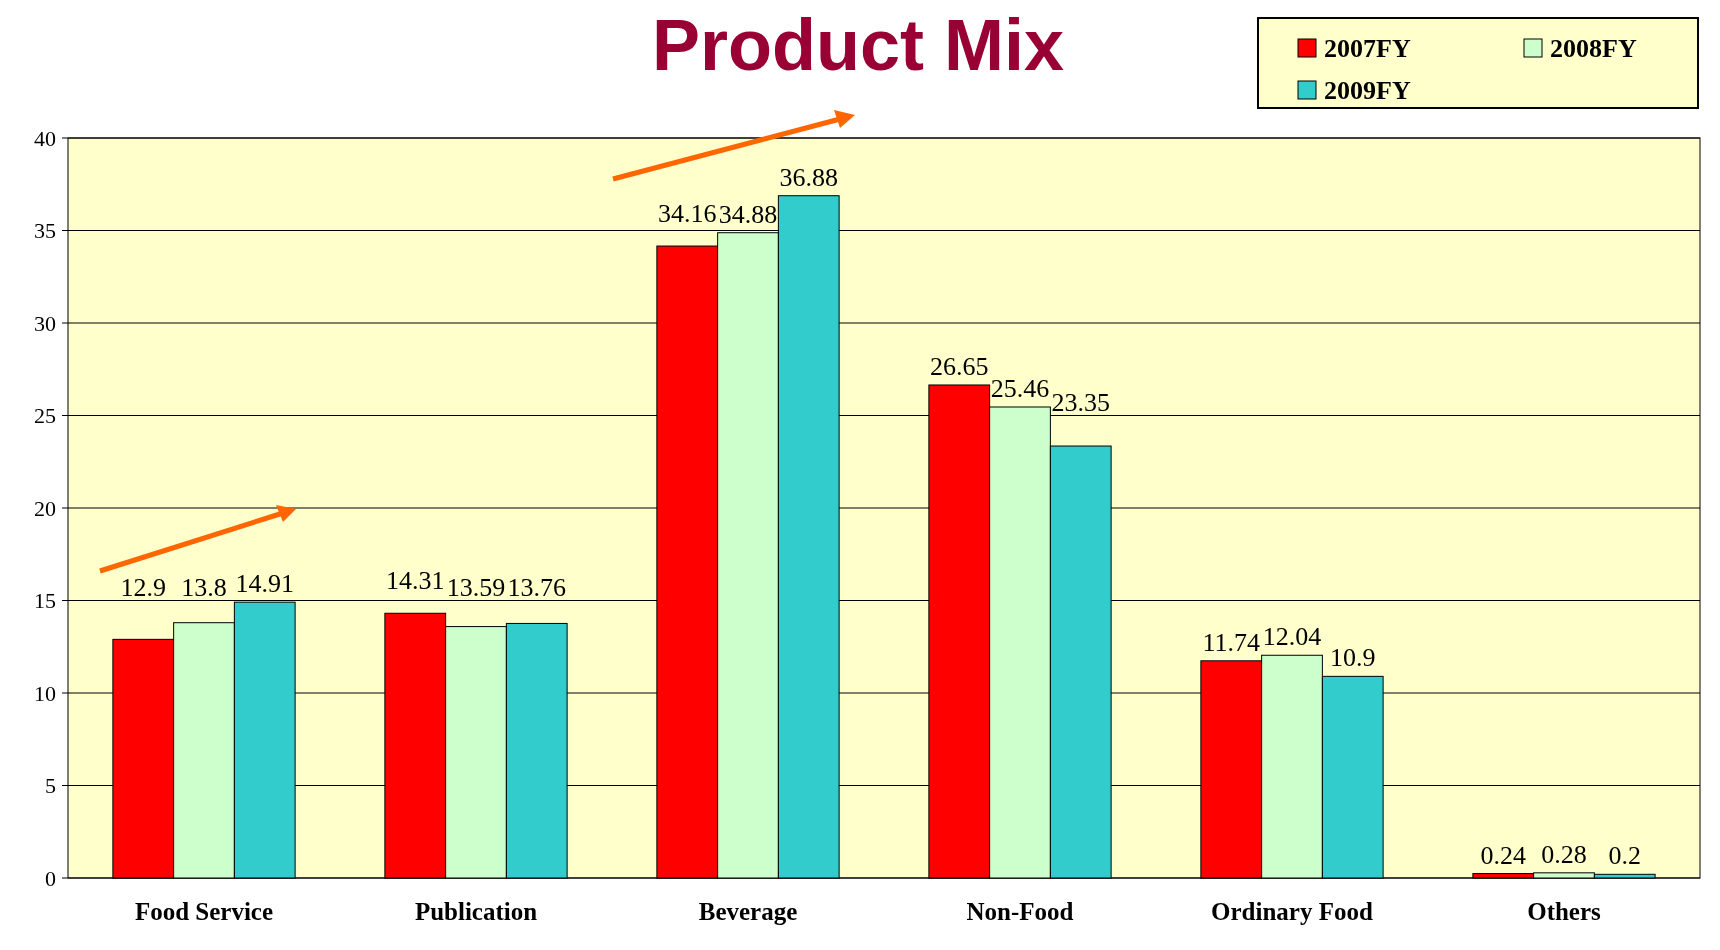 Image resolution: width=1720 pixels, height=950 pixels. What do you see at coordinates (808, 177) in the screenshot?
I see `data-label: 36.88` at bounding box center [808, 177].